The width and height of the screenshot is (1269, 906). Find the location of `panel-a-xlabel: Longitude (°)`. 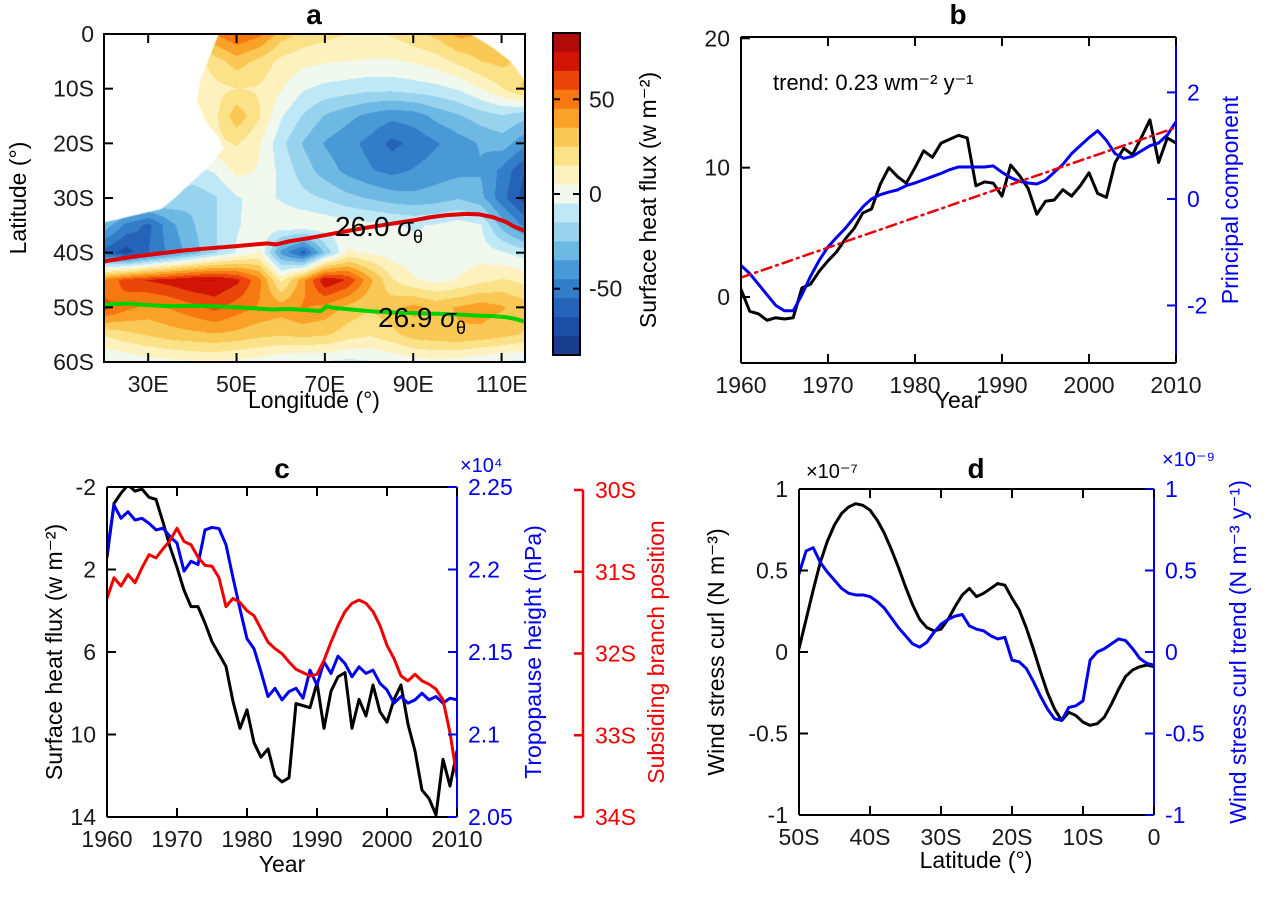

panel-a-xlabel: Longitude (°) is located at coordinates (314, 400).